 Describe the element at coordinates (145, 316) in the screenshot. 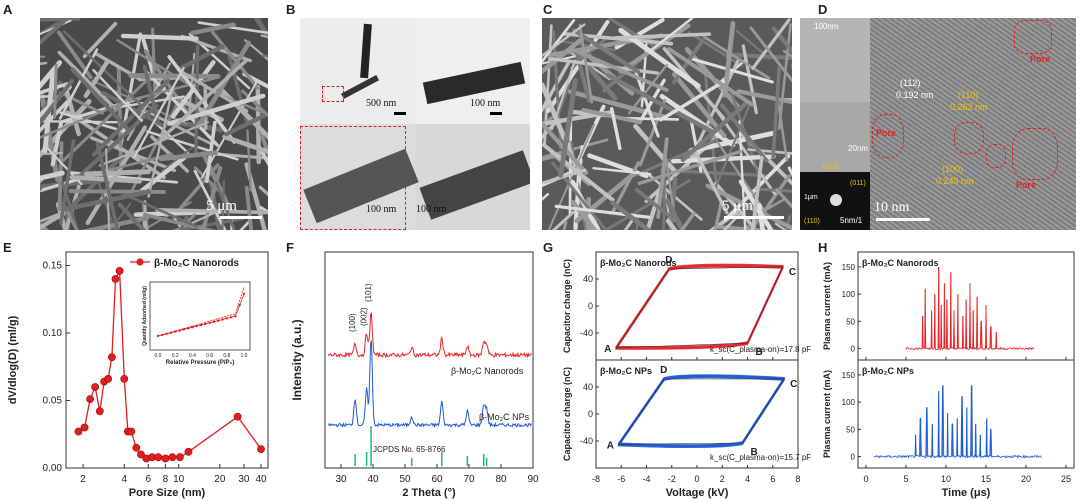

I see `inset-y-label: Quantity Adsorbed (ml/g)` at that location.